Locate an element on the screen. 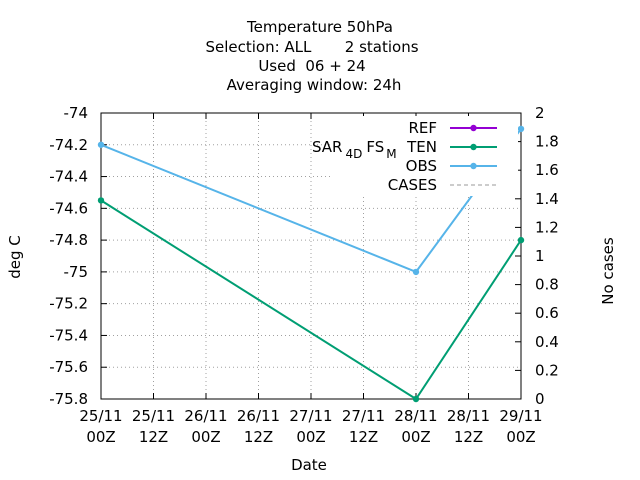 This screenshot has width=640, height=480. y-tick-label: -74 is located at coordinates (76, 113).